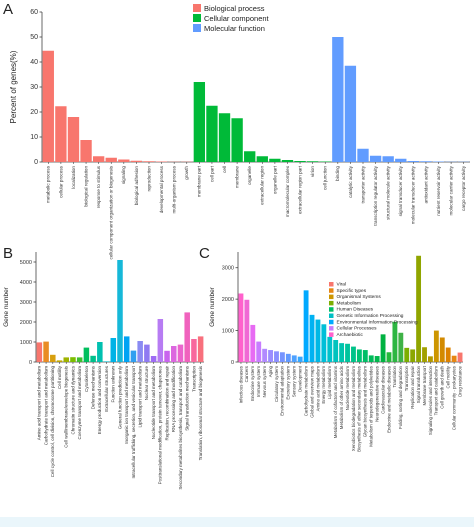 The image size is (474, 527). What do you see at coordinates (237, 18) in the screenshot?
I see `legend-label: Cellular component` at bounding box center [237, 18].